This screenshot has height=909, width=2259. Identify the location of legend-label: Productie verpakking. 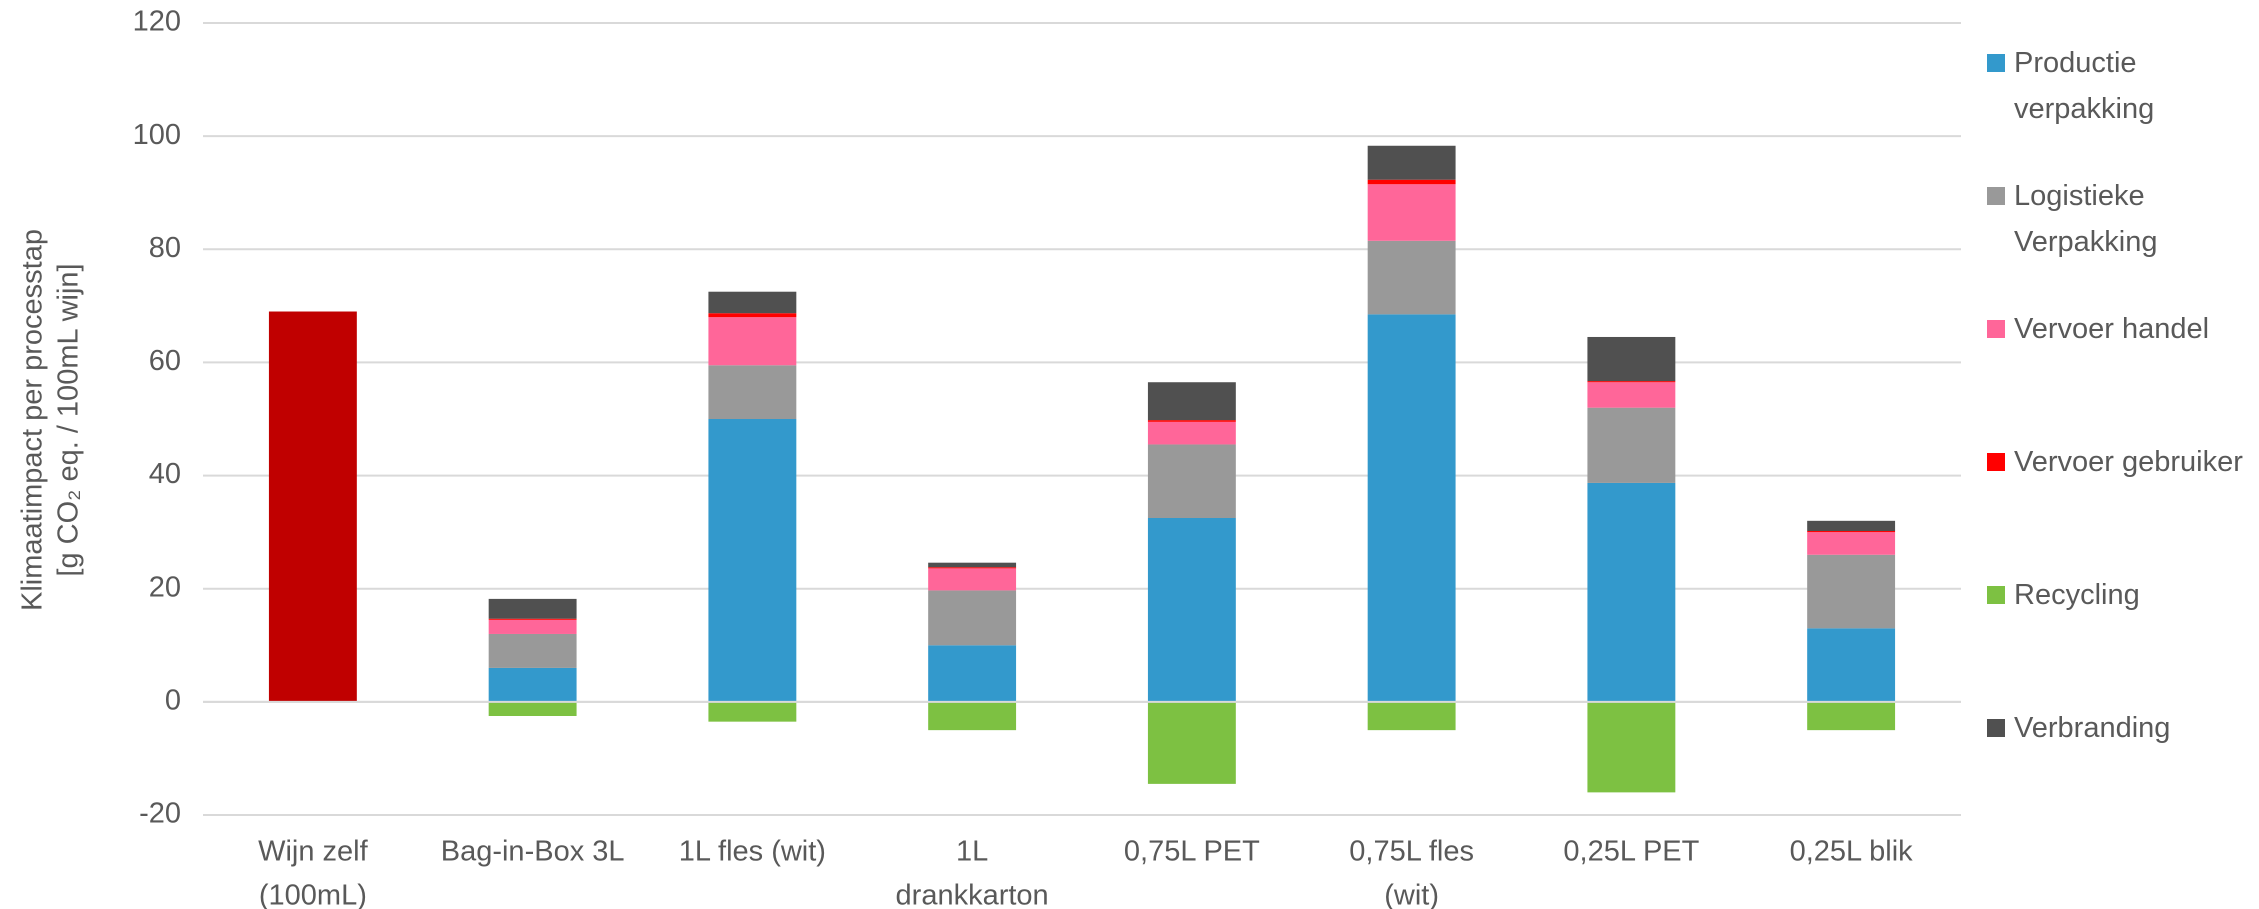
(2084, 86).